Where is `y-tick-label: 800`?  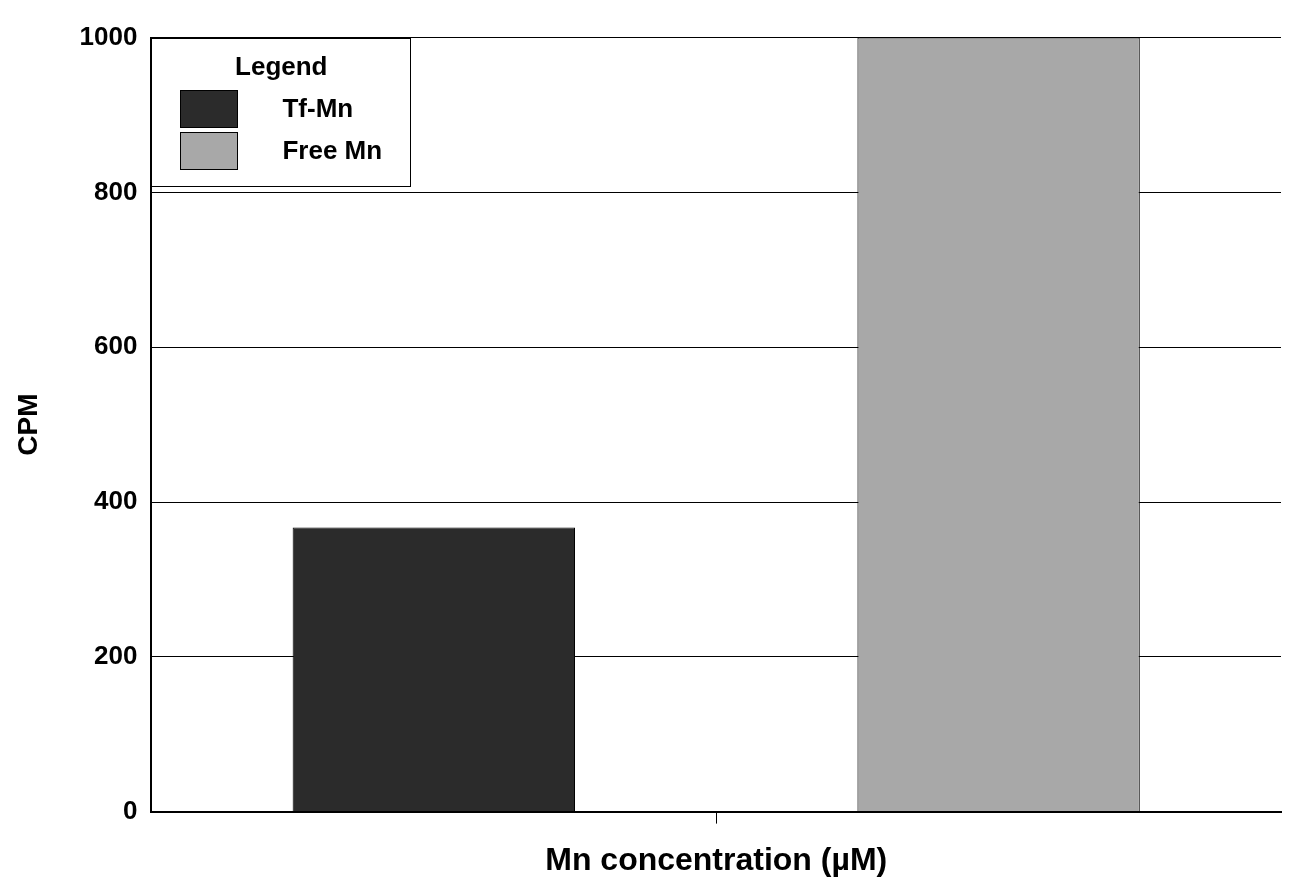
y-tick-label: 800 is located at coordinates (116, 190).